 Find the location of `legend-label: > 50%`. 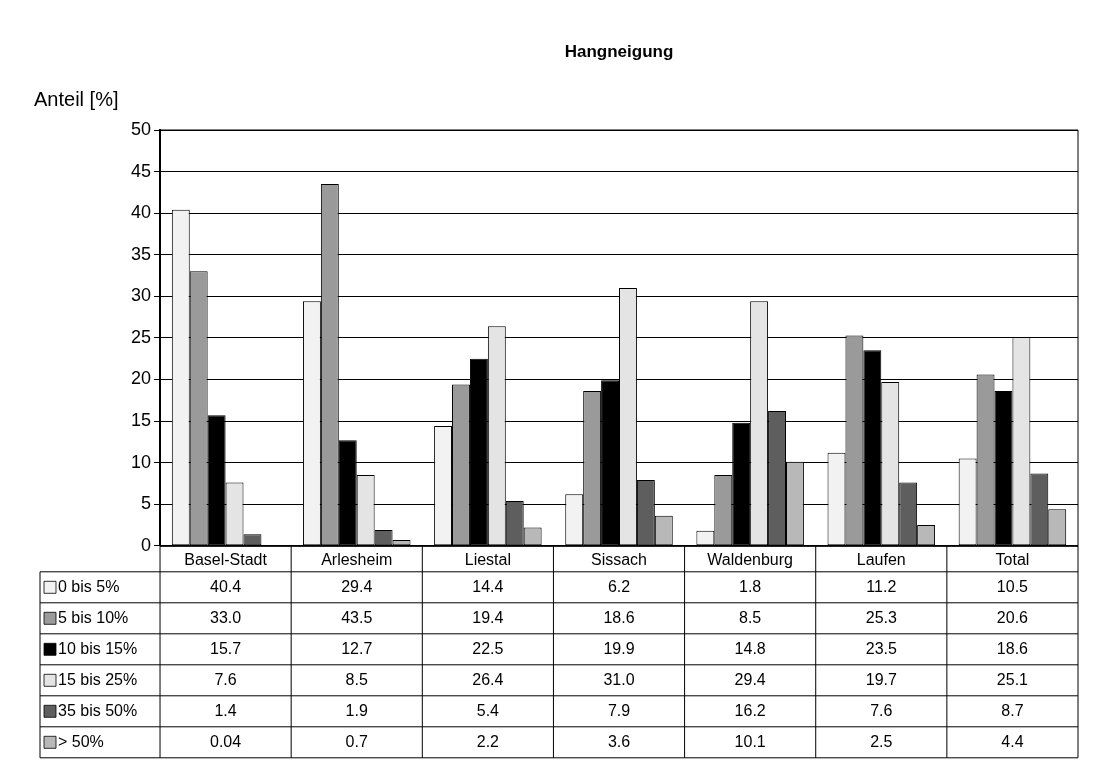

legend-label: > 50% is located at coordinates (81, 741).